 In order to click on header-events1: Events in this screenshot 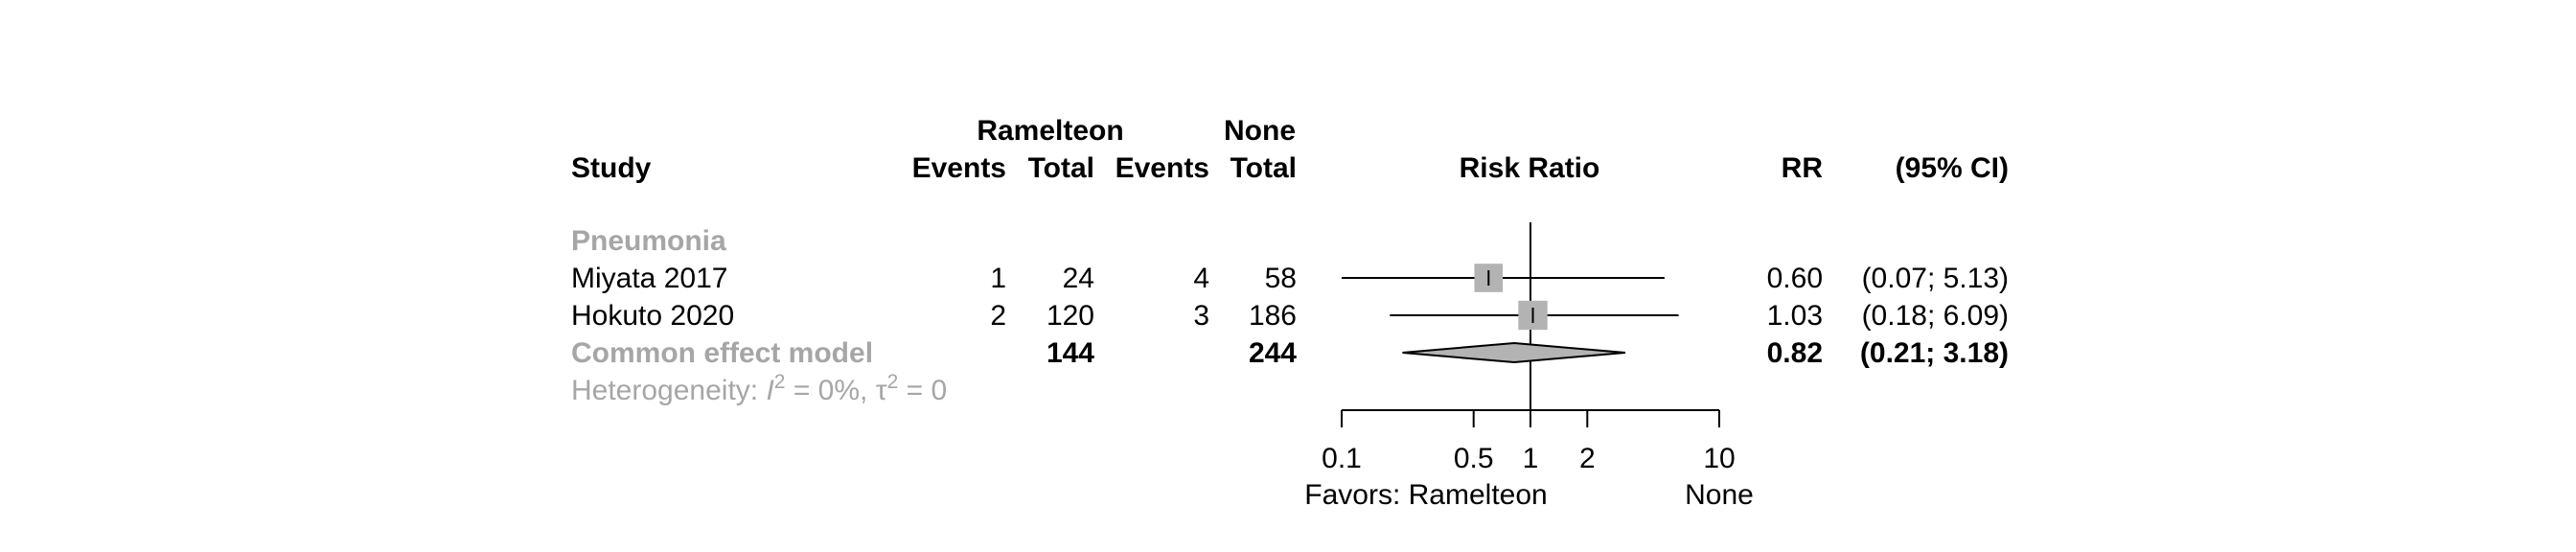, I will do `click(959, 168)`.